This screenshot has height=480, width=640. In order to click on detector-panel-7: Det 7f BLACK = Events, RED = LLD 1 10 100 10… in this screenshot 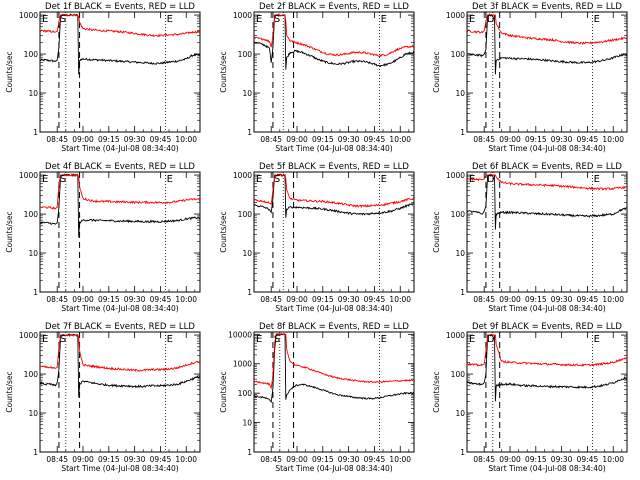, I will do `click(103, 397)`.